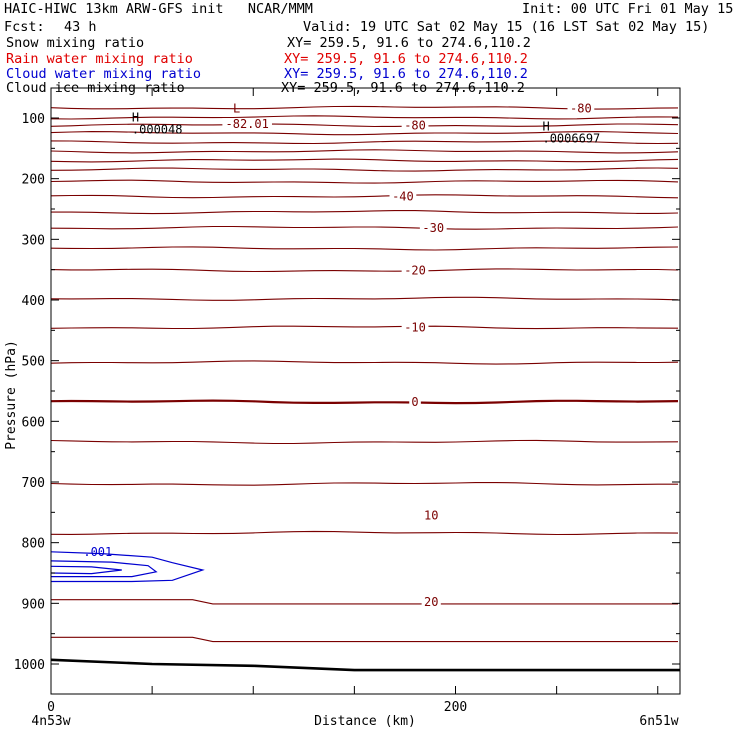 This screenshot has width=740, height=740. Describe the element at coordinates (158, 9) in the screenshot. I see `model-title: HAIC-HIWC 13km ARW-GFS init NCAR/MMM` at that location.